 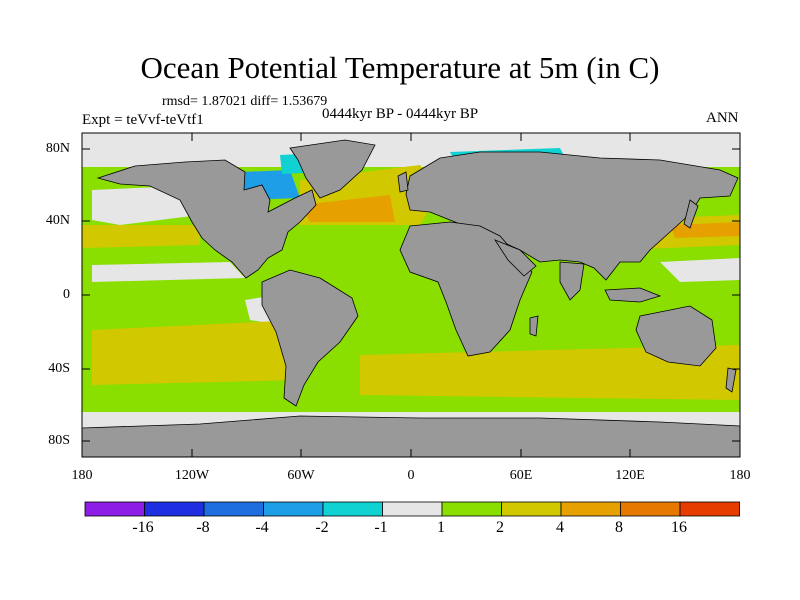 What do you see at coordinates (700, 270) in the screenshot?
I see `west-pacific-grey` at bounding box center [700, 270].